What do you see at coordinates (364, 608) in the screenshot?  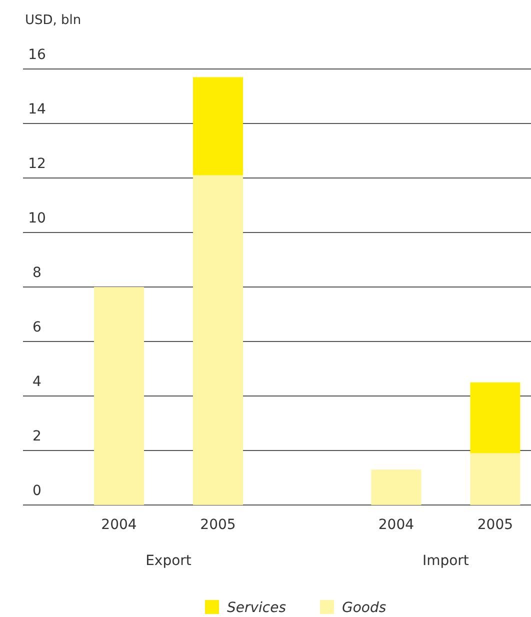 I see `legend-label: Goods` at bounding box center [364, 608].